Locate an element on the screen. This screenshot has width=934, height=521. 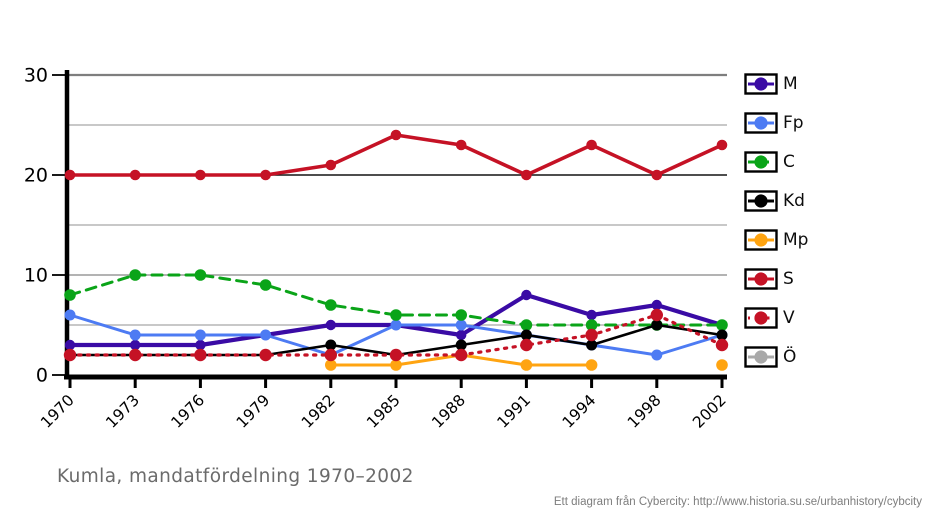
legend-swatch-M is located at coordinates (761, 84).